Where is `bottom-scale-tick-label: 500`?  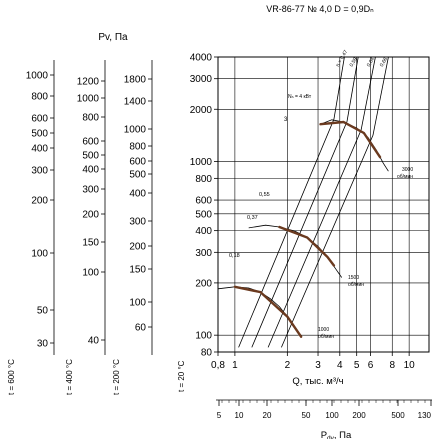 bottom-scale-tick-label: 500 is located at coordinates (398, 415).